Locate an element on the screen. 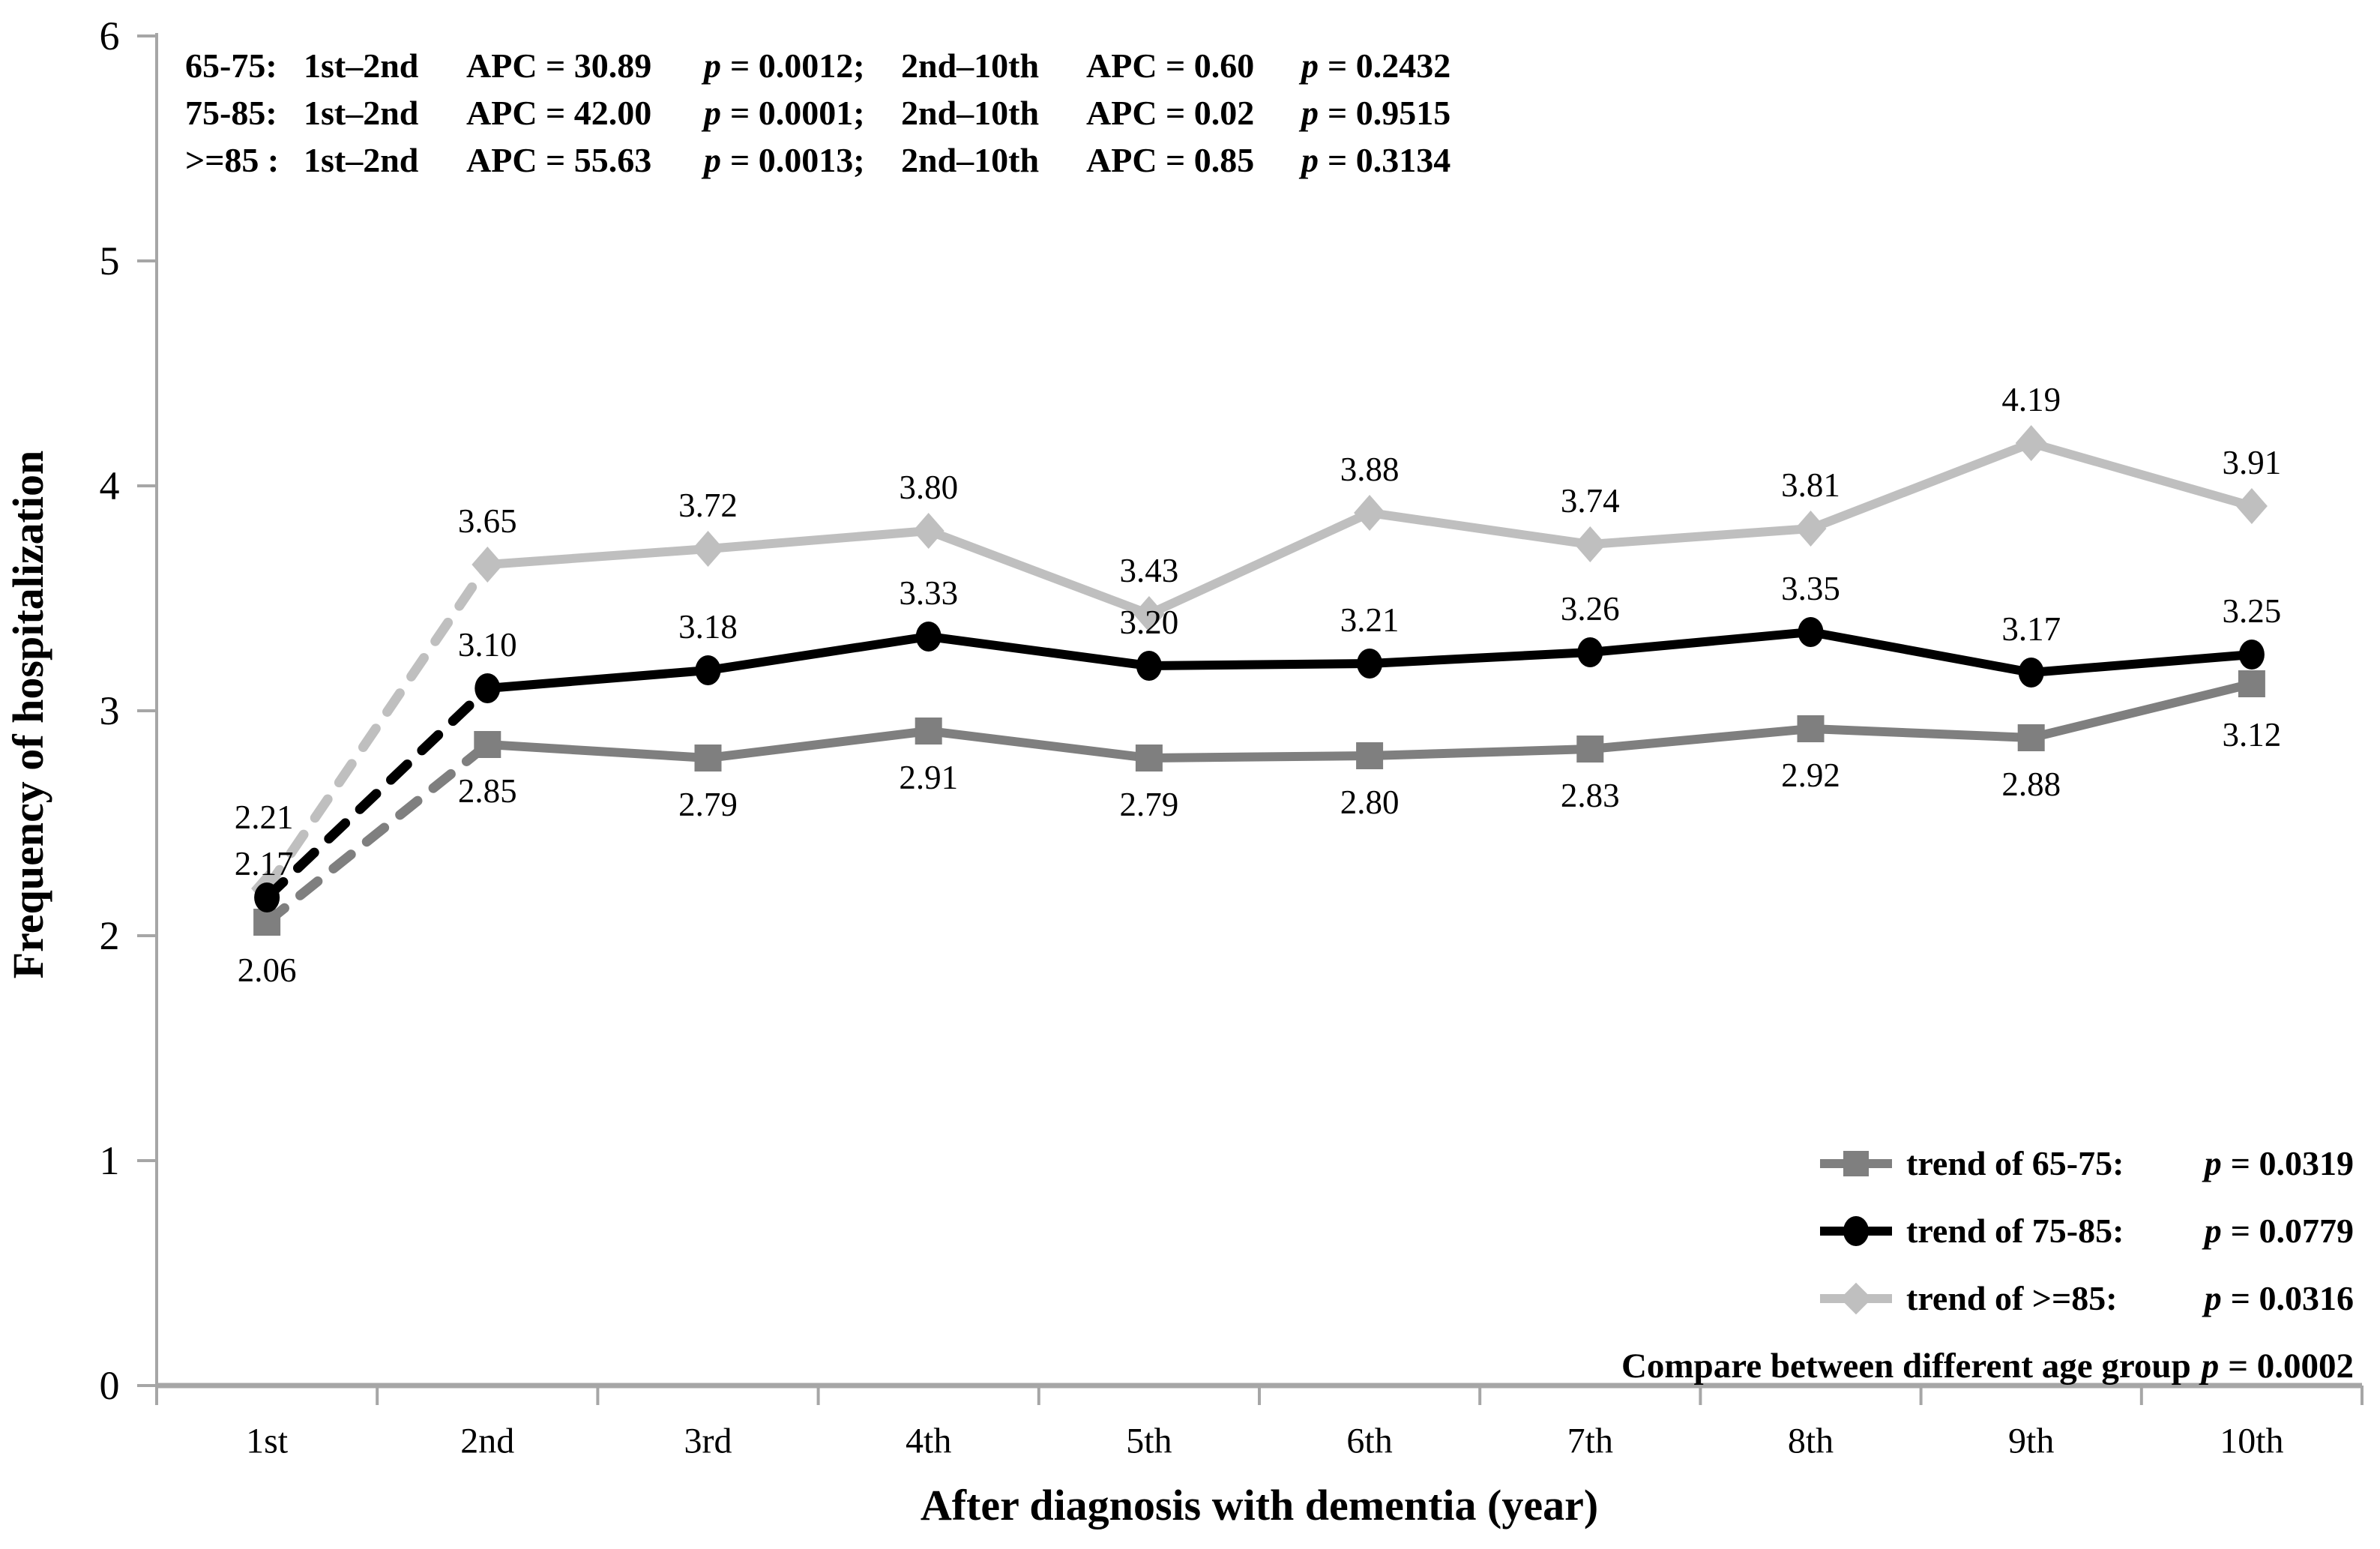 The height and width of the screenshot is (1549, 2380). svg-text: 4th is located at coordinates (928, 1441).